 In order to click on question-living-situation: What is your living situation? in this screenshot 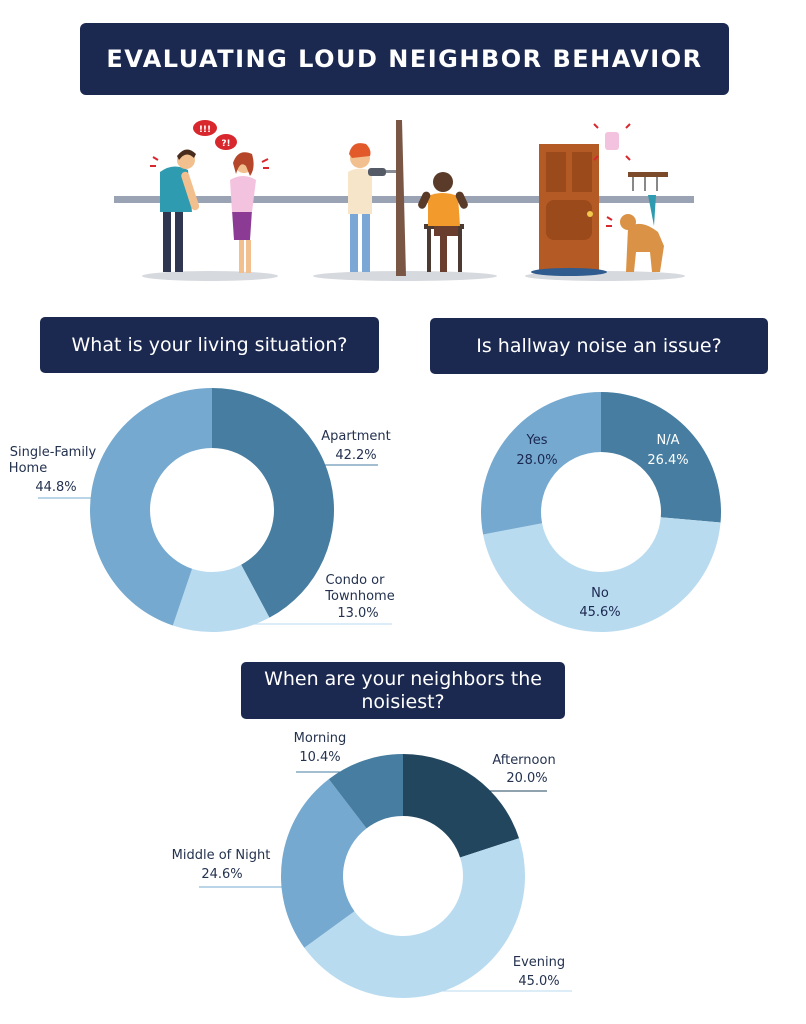, I will do `click(209, 345)`.